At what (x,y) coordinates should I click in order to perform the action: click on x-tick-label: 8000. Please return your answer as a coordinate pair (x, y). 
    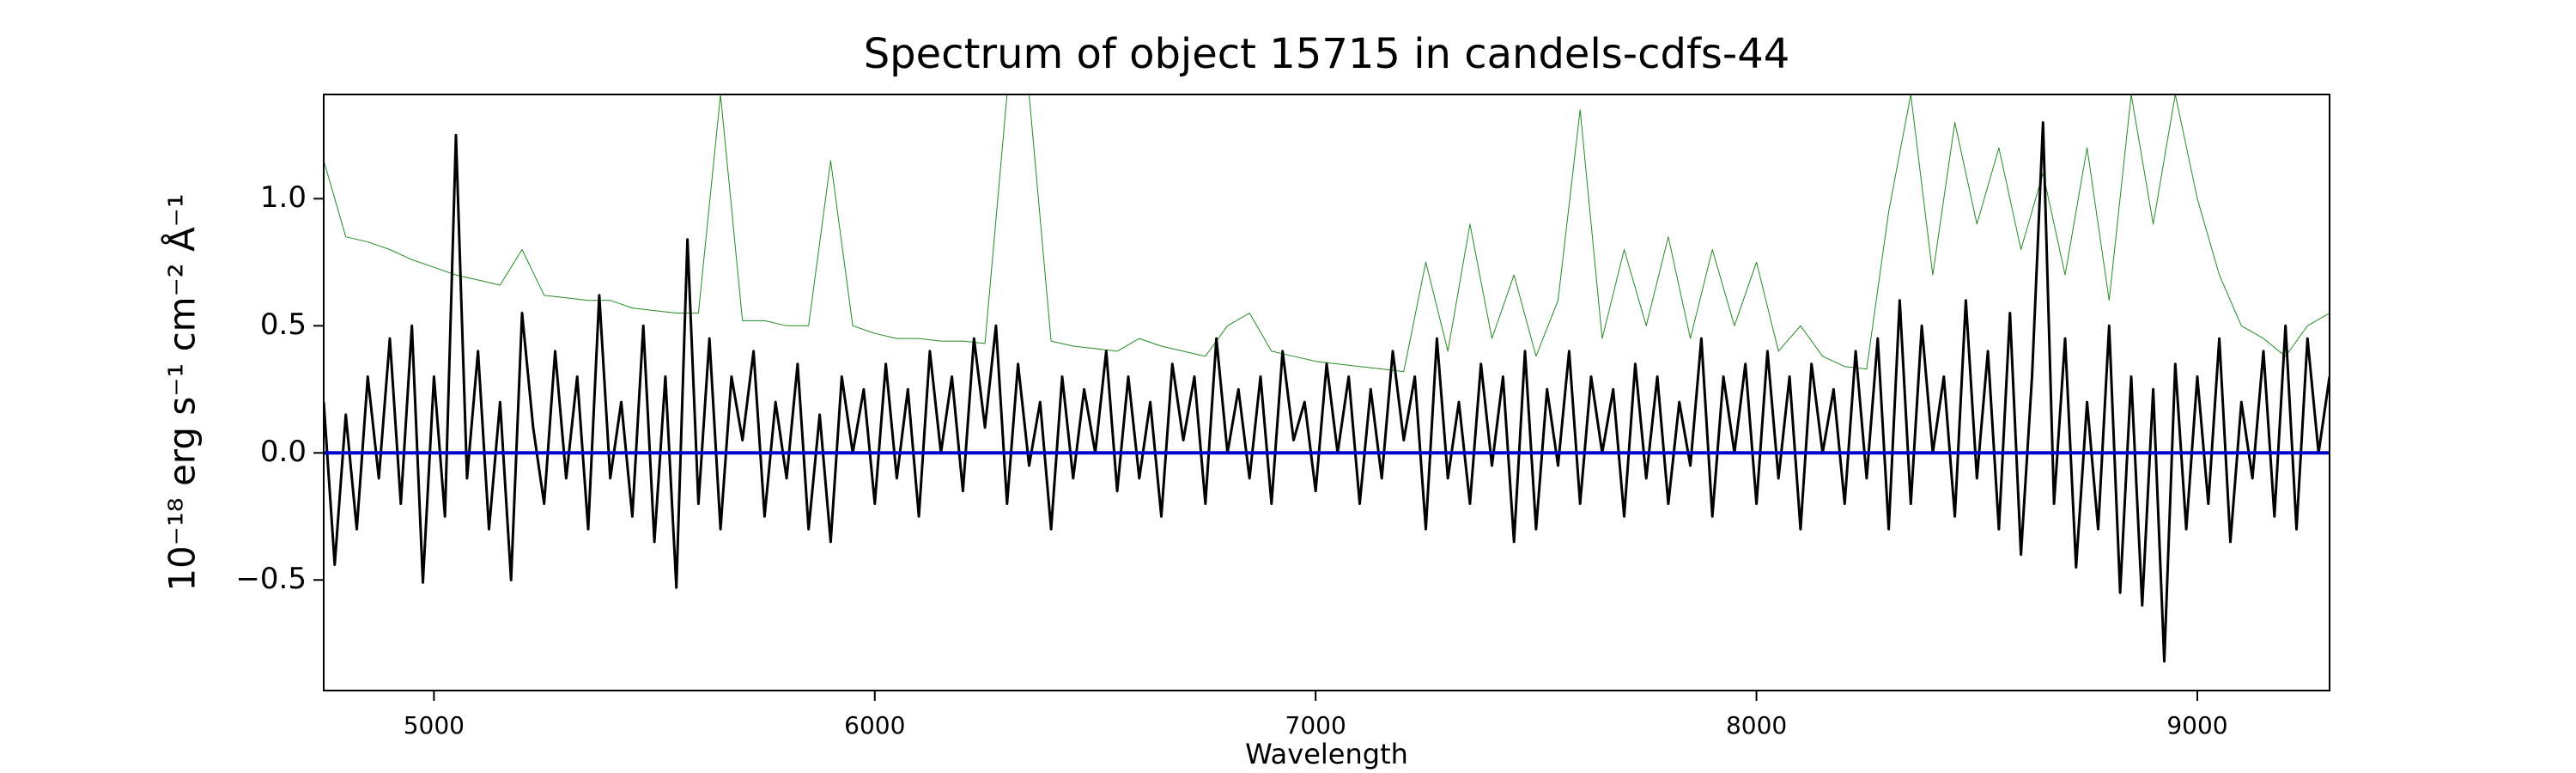
    Looking at the image, I should click on (1756, 725).